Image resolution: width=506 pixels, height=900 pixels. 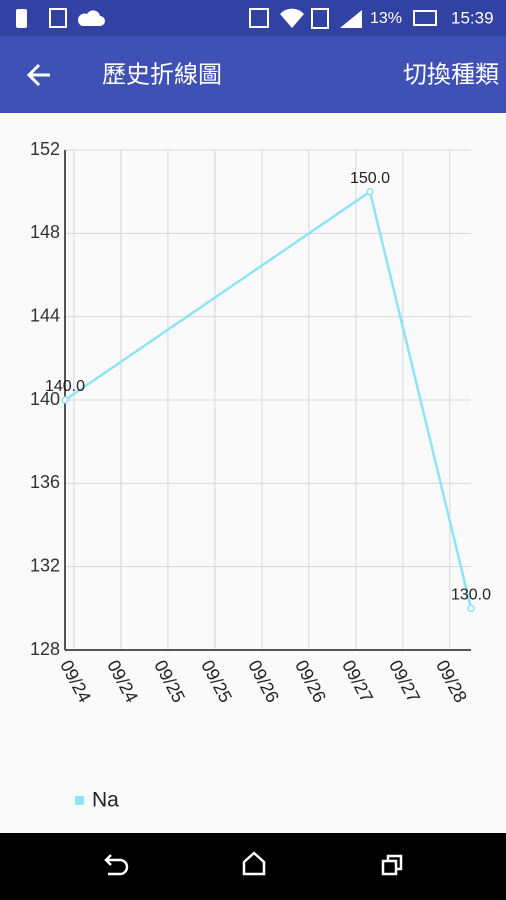 I want to click on status-icons, so click(x=226, y=18).